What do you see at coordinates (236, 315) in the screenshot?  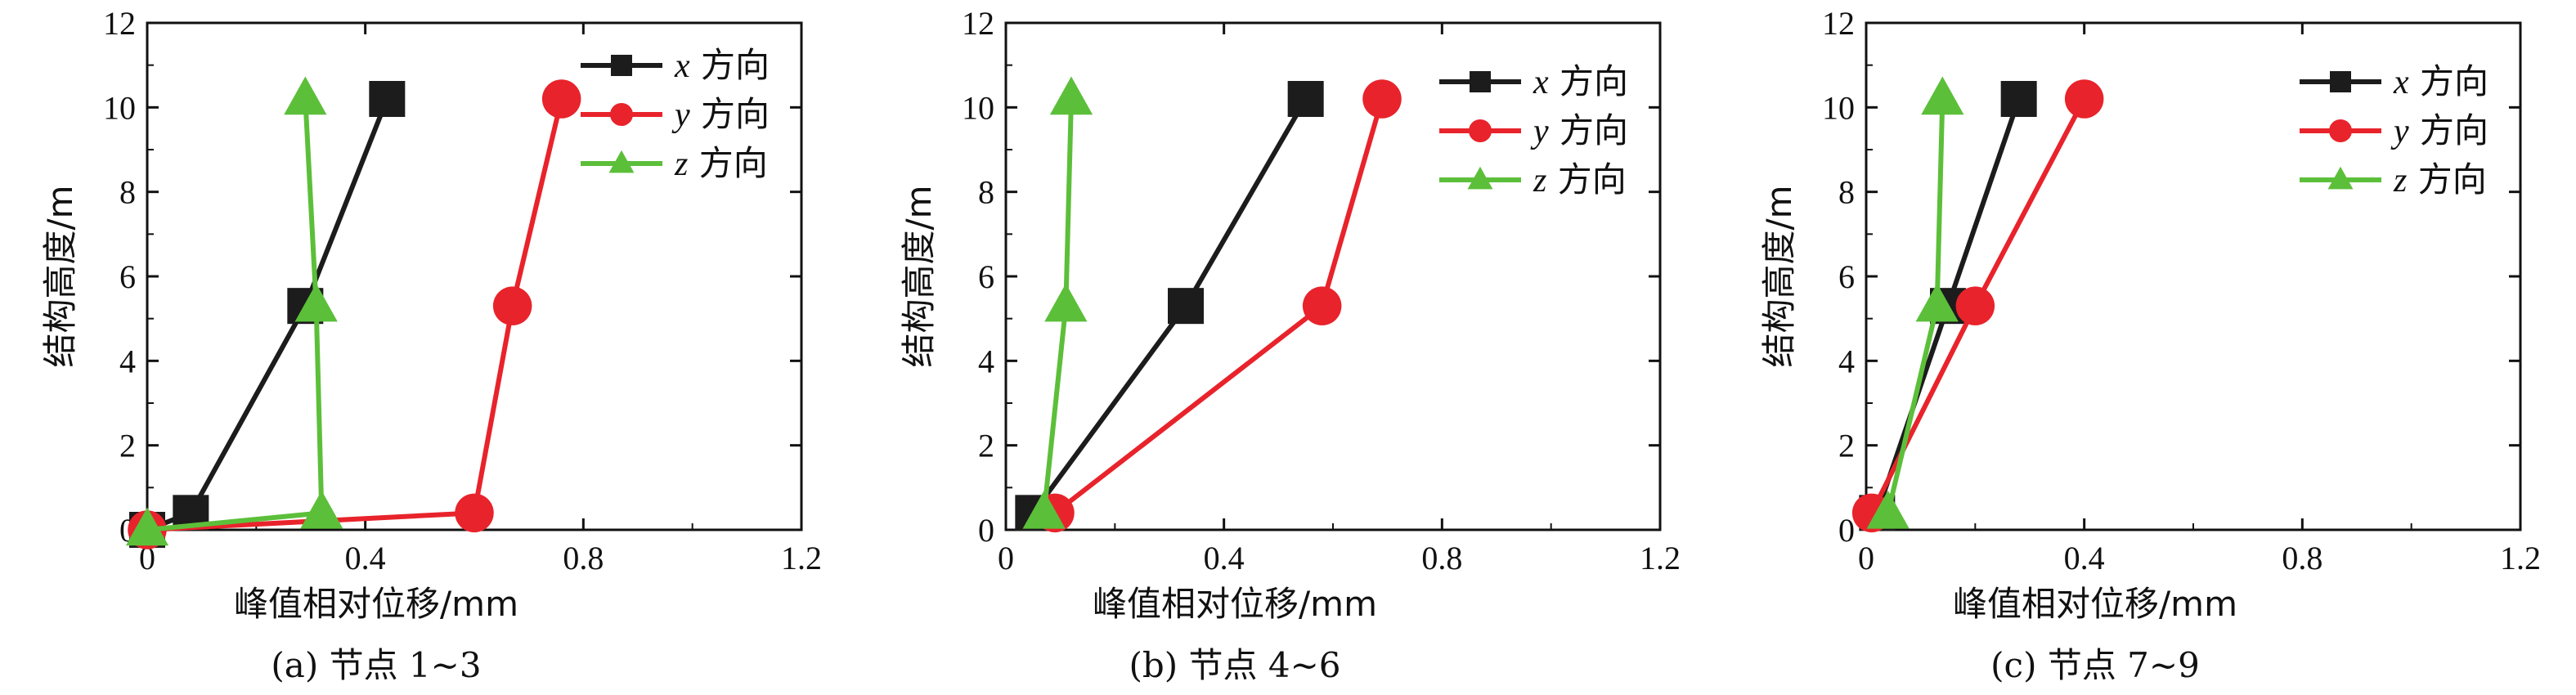 I see `series-line` at bounding box center [236, 315].